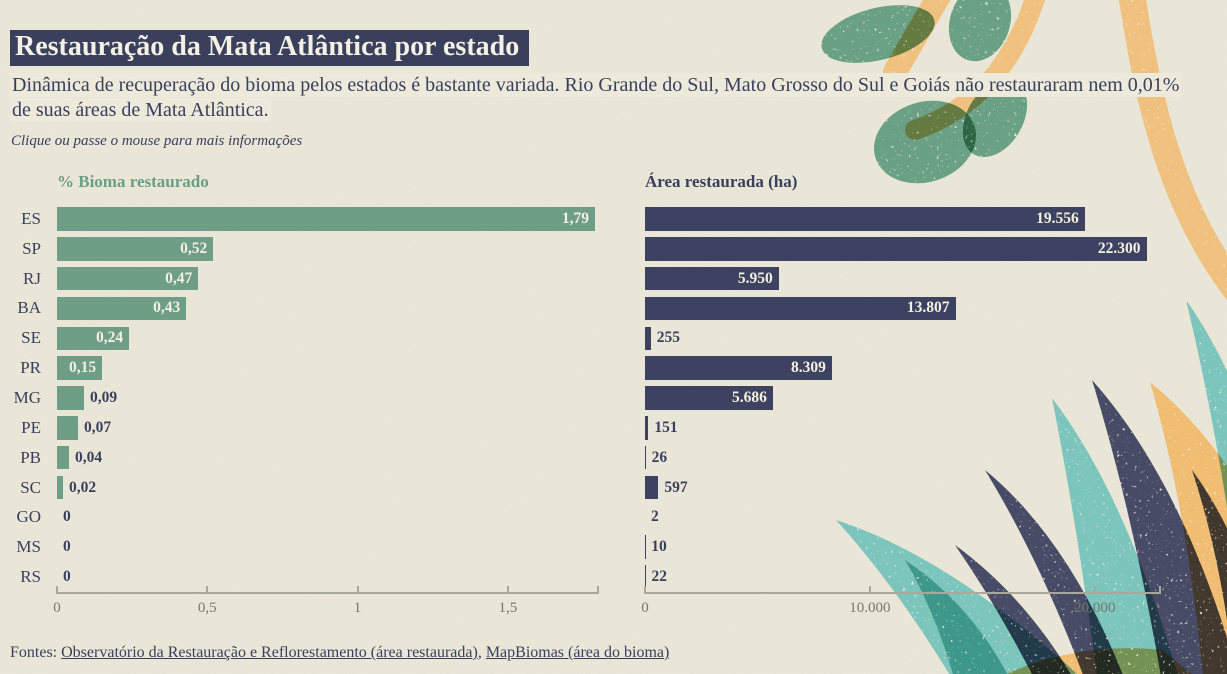 The image size is (1227, 674). Describe the element at coordinates (179, 278) in the screenshot. I see `bar-value-label: 0,47` at that location.